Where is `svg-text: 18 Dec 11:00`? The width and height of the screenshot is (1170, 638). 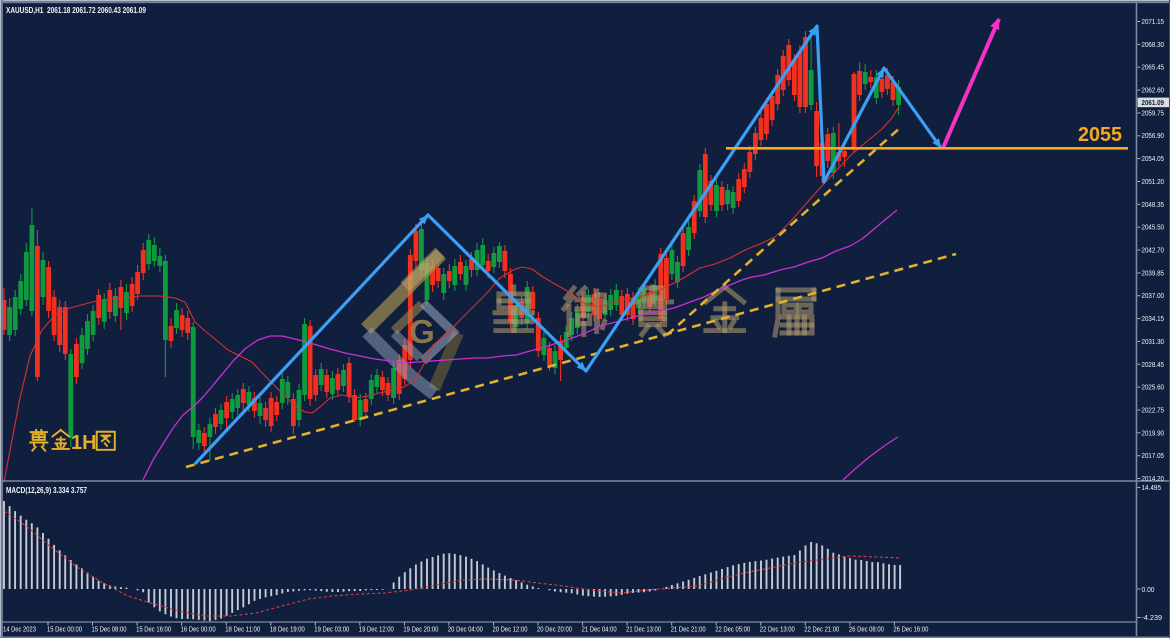 svg-text: 18 Dec 11:00 is located at coordinates (242, 629).